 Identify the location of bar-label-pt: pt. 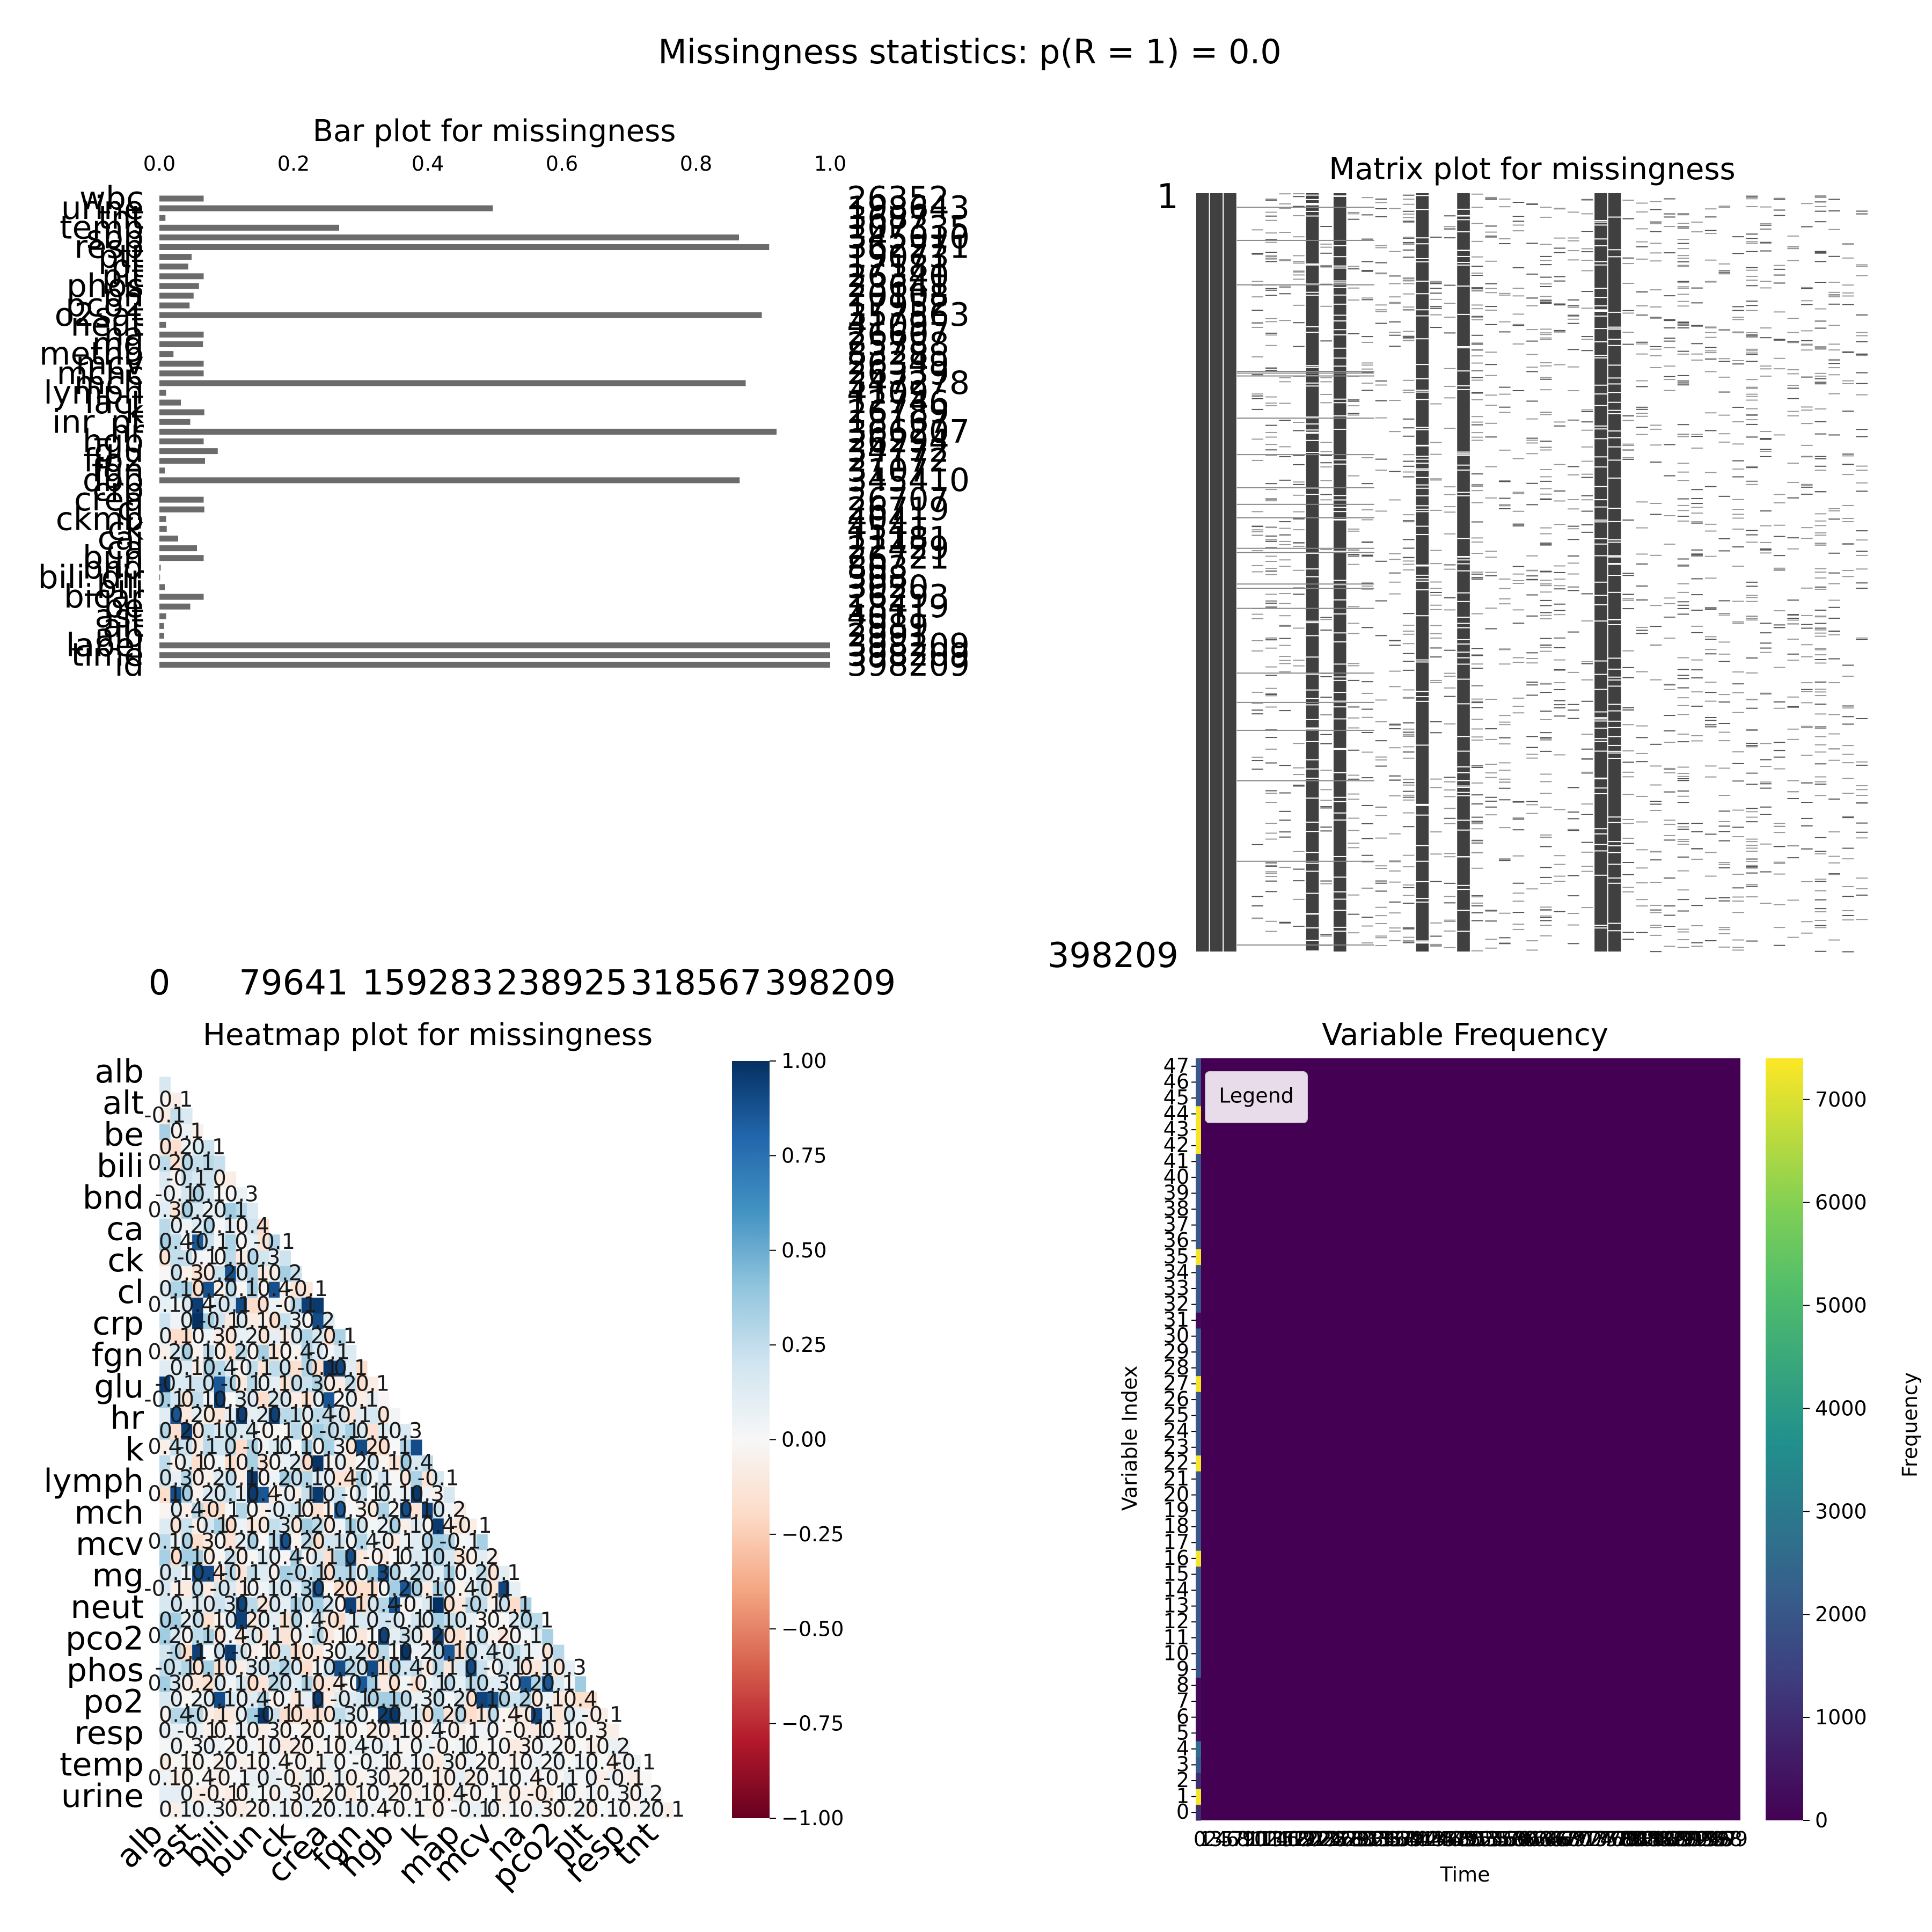
(127, 267).